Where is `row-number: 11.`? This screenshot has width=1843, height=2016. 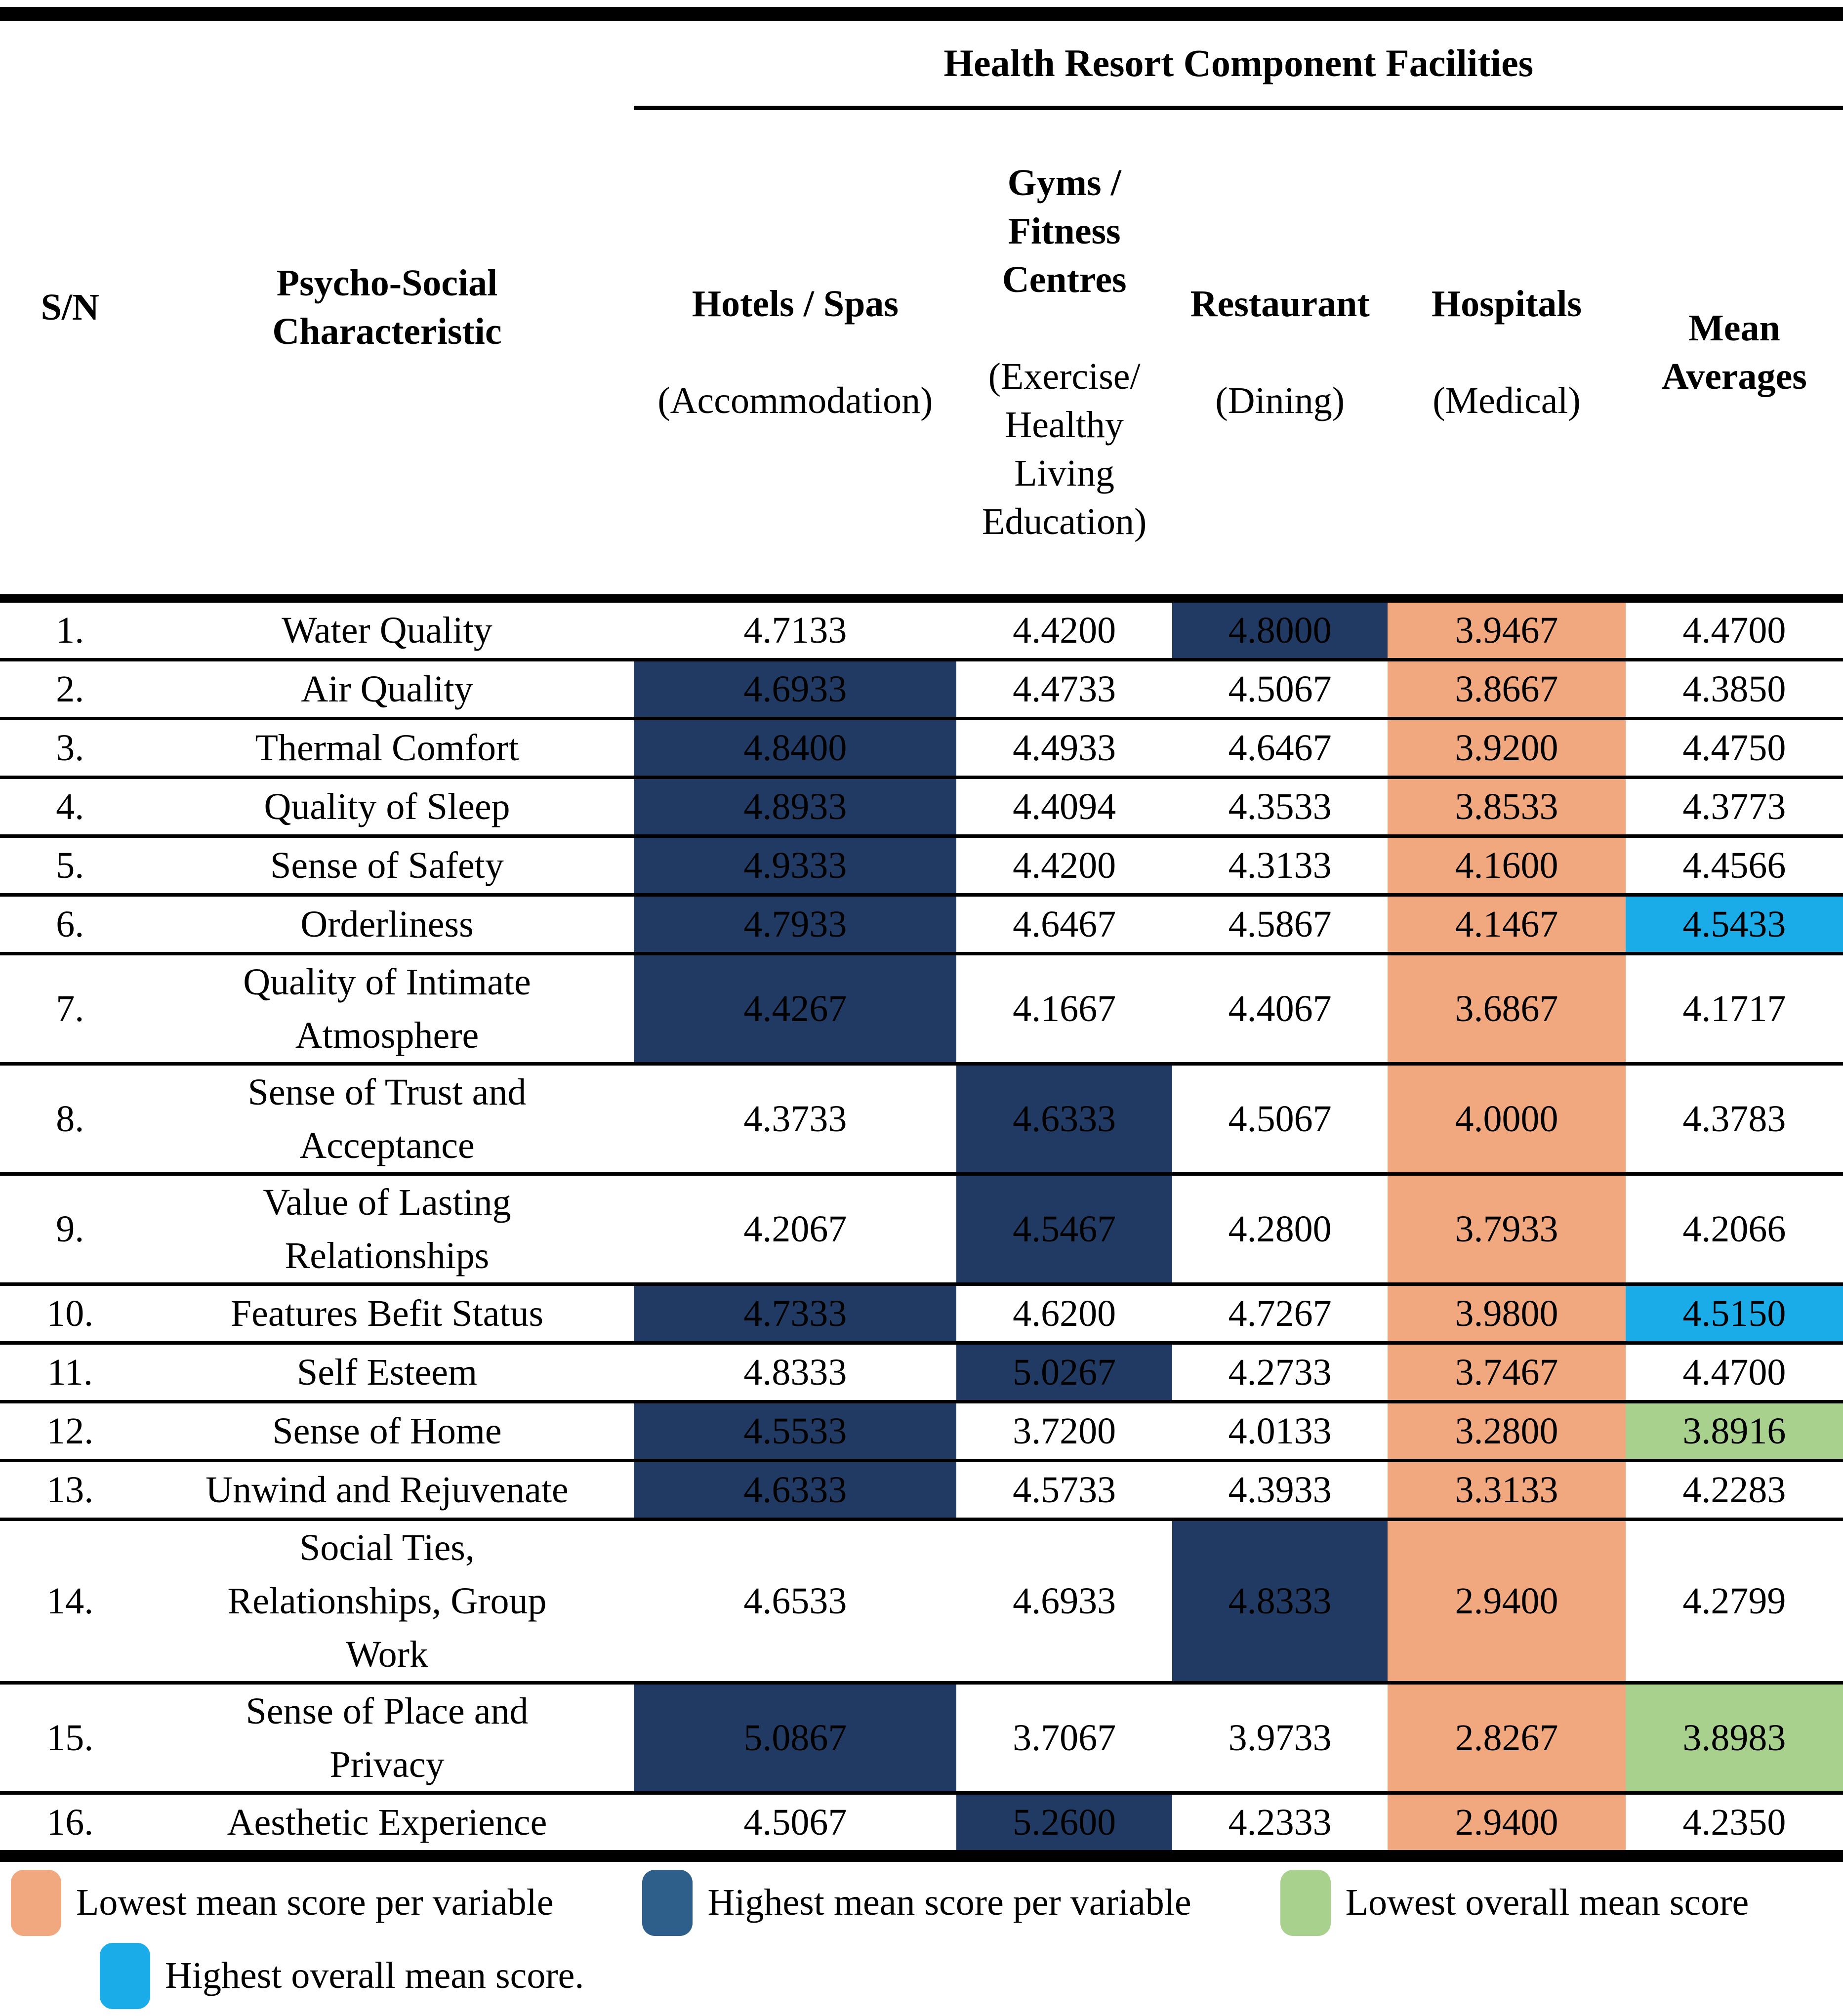 row-number: 11. is located at coordinates (70, 1373).